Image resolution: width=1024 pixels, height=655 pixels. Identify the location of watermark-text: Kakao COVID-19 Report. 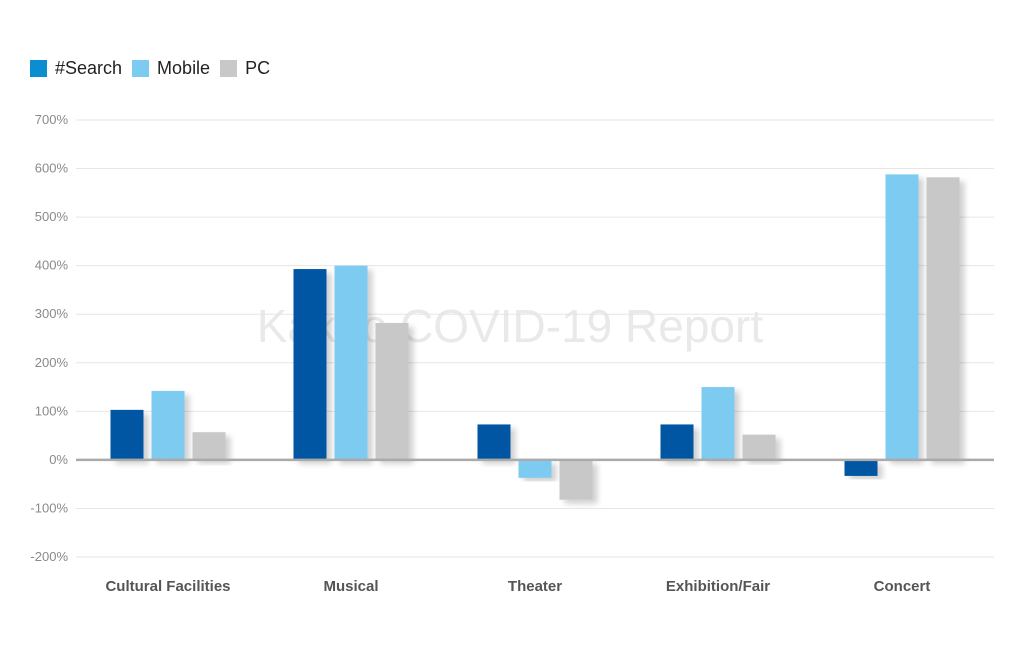
(510, 326).